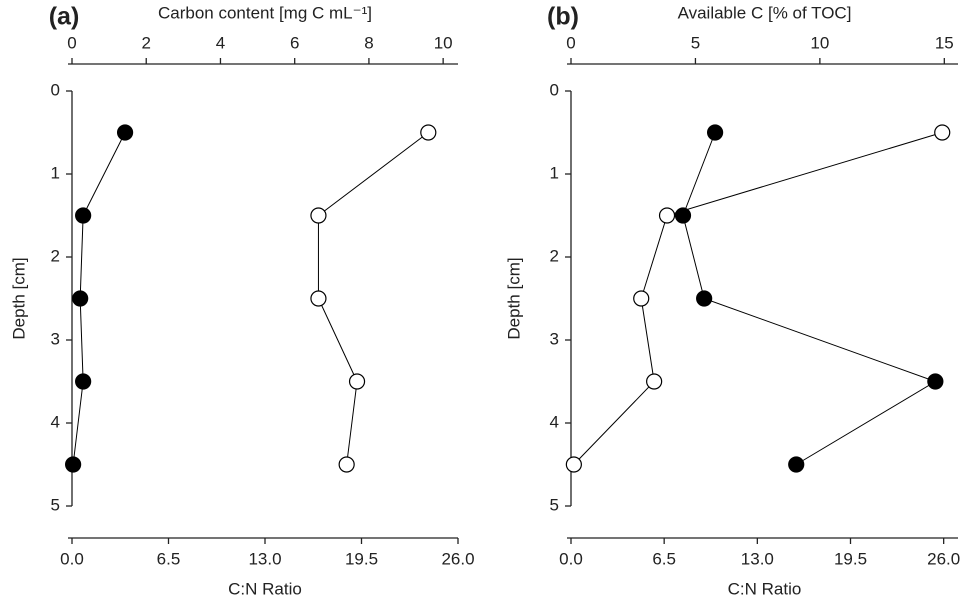  What do you see at coordinates (145, 42) in the screenshot?
I see `x-top-tick-label: 2` at bounding box center [145, 42].